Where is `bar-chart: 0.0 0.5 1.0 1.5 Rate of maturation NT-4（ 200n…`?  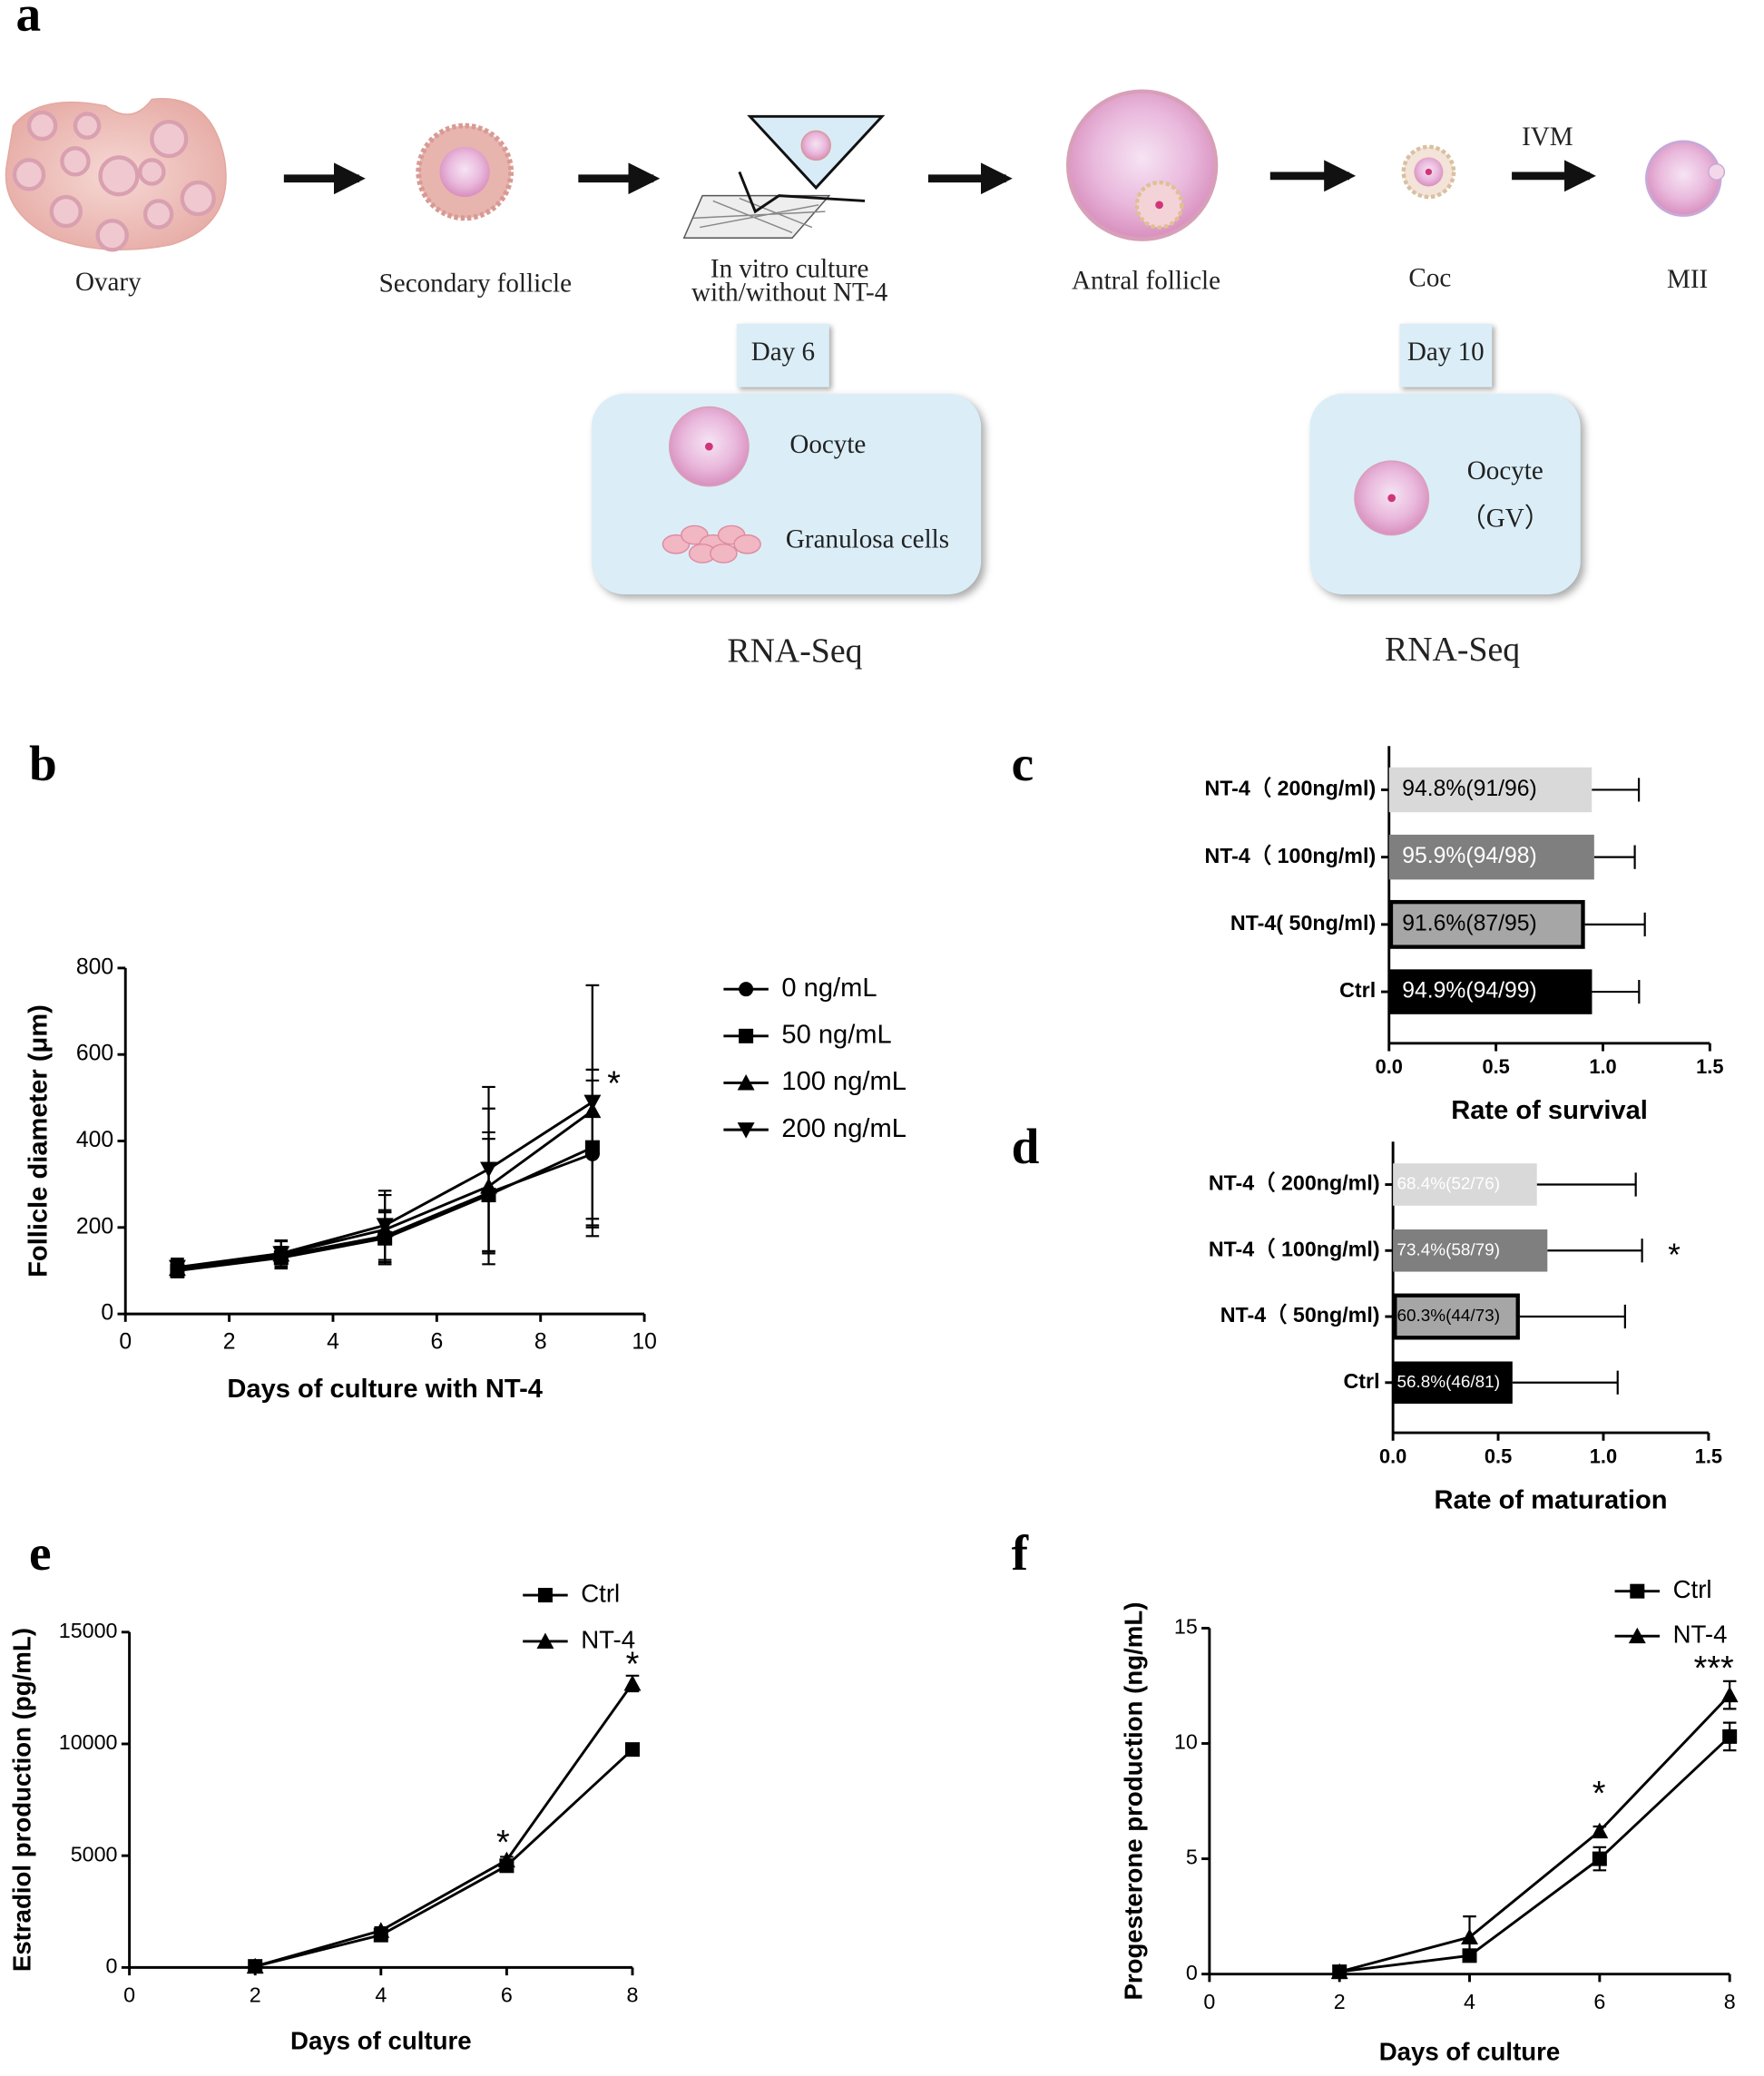 bar-chart: 0.0 0.5 1.0 1.5 Rate of maturation NT-4（ 200n… is located at coordinates (1465, 1327).